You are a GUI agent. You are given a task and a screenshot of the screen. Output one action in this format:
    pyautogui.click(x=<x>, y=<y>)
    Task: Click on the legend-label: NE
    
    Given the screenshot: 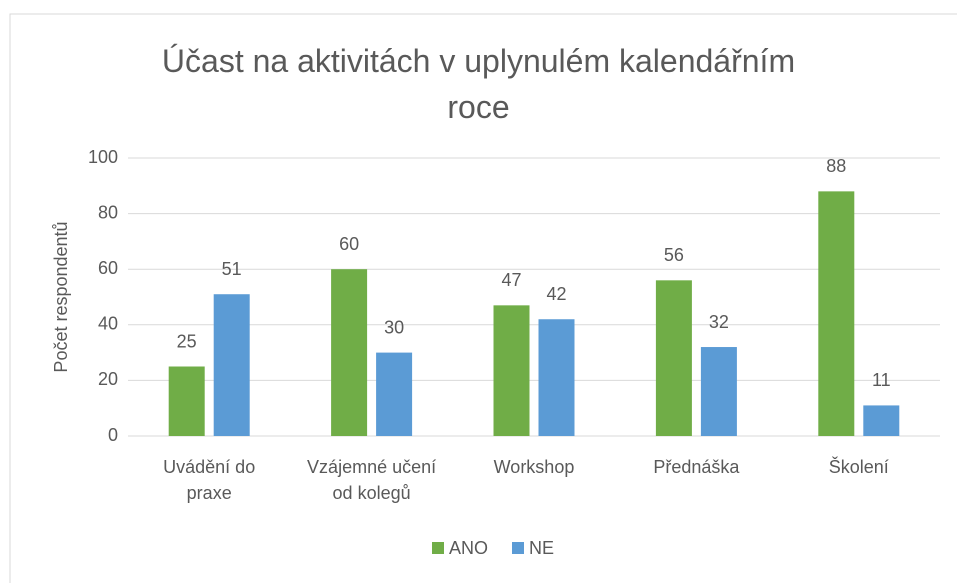 What is the action you would take?
    pyautogui.click(x=541, y=548)
    